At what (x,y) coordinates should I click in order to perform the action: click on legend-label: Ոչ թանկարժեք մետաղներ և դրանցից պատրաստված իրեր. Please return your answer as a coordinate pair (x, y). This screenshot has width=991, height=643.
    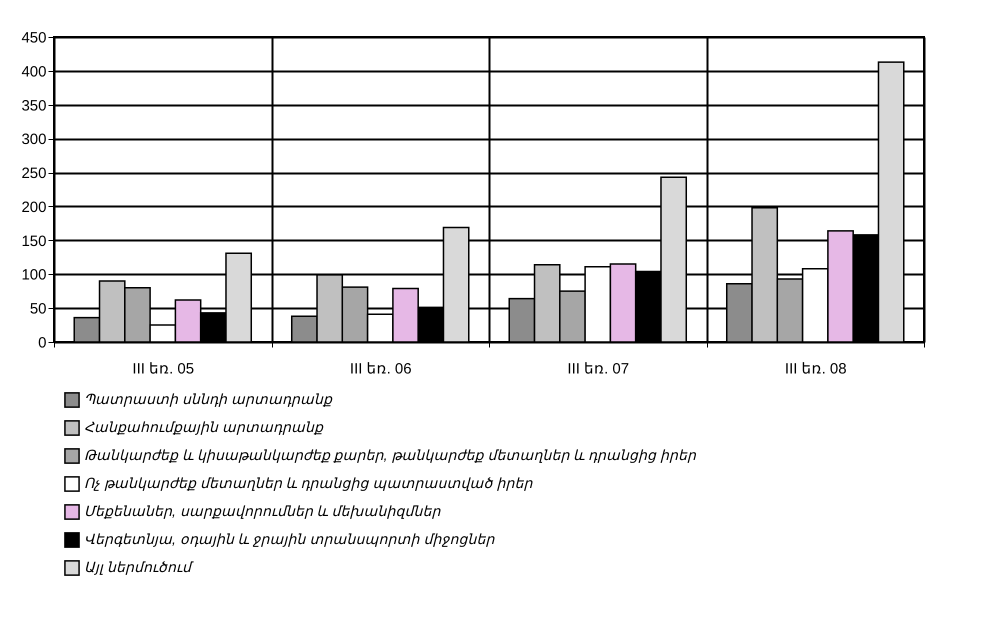
    Looking at the image, I should click on (309, 483).